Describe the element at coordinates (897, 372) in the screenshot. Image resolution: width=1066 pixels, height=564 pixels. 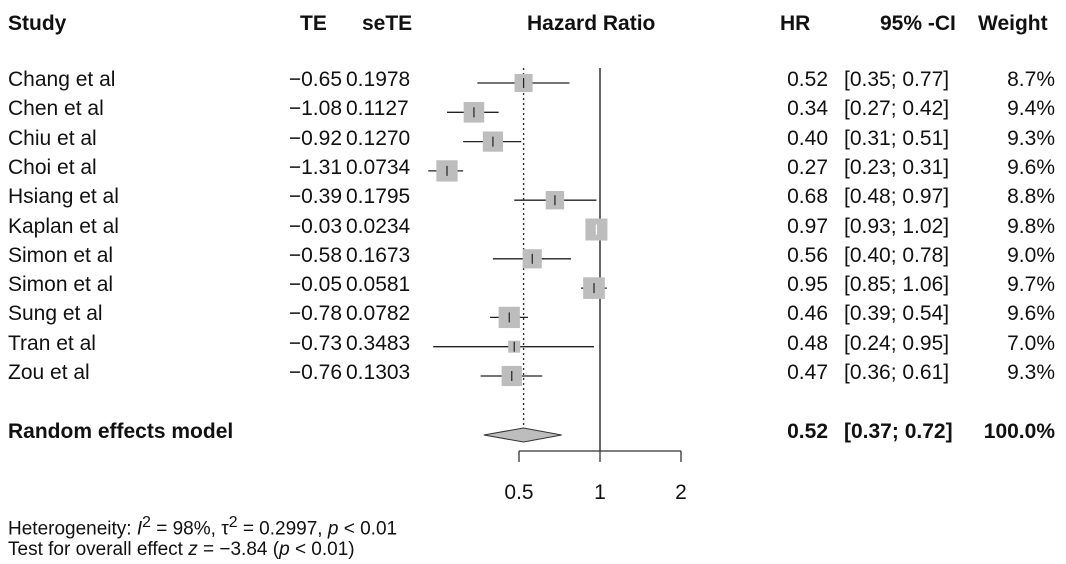
I see `study-ci: [0.36; 0.61]` at that location.